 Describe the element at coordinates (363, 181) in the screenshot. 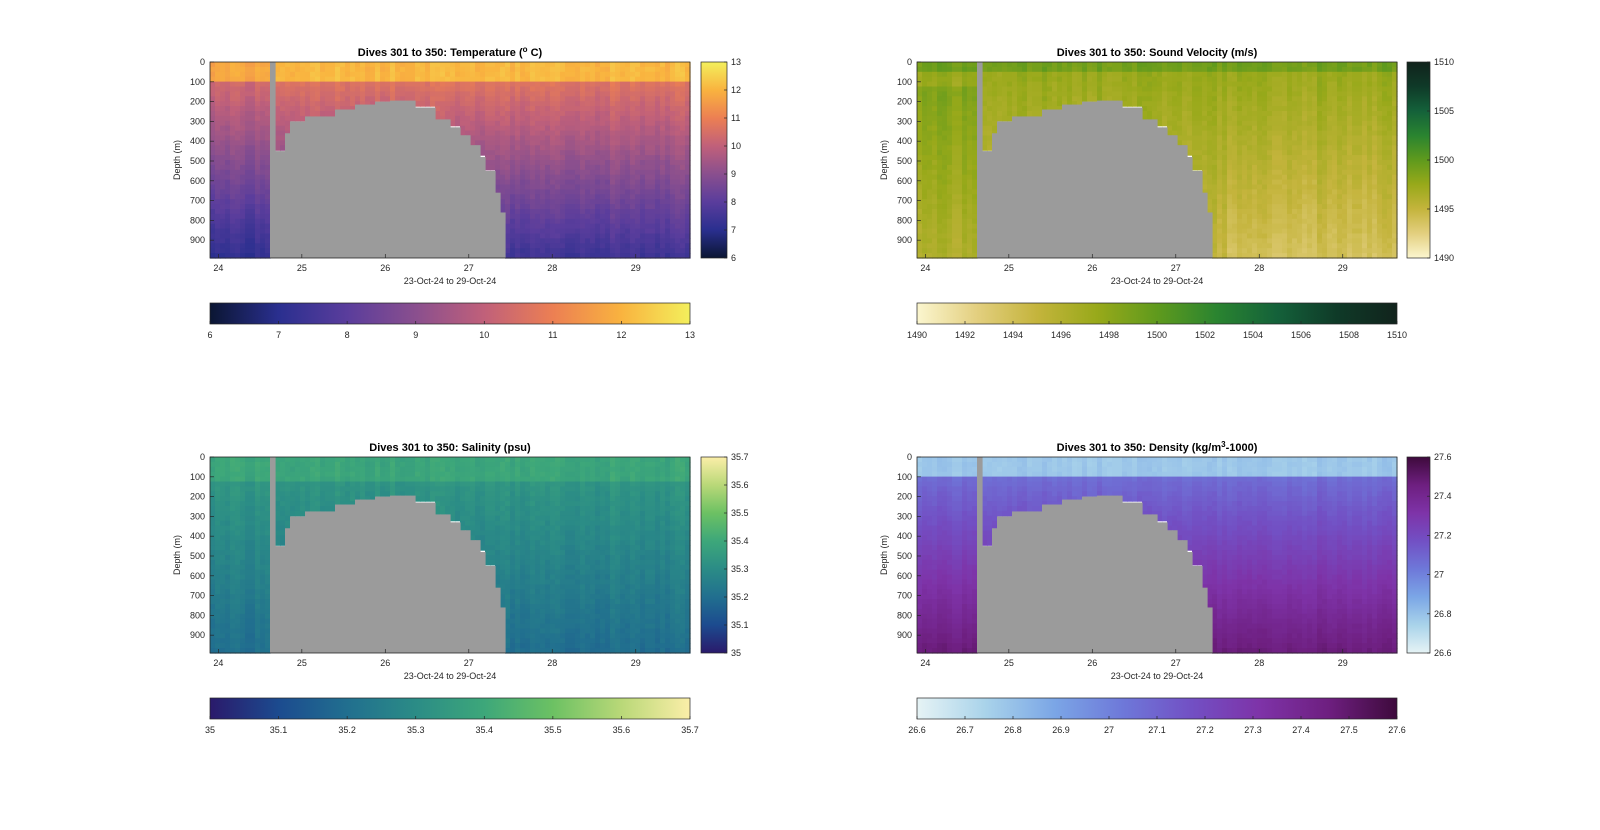

I see `temperature-land-column` at that location.